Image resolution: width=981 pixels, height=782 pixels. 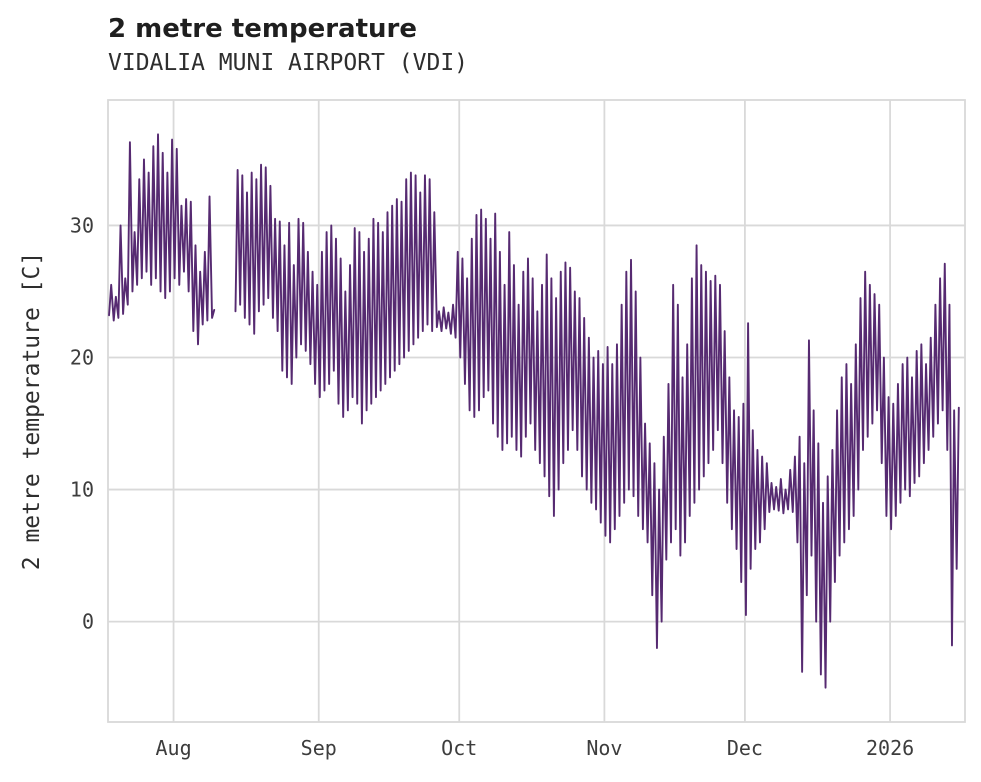 I want to click on y-tick-label: 20, so click(x=82, y=358).